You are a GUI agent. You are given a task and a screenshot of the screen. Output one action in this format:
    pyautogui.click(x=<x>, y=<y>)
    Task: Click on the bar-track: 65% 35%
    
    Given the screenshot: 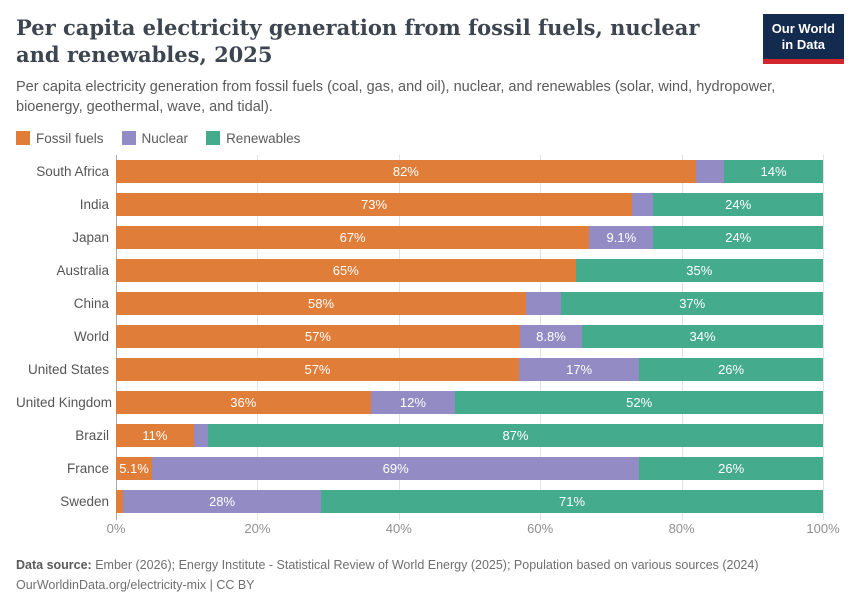 What is the action you would take?
    pyautogui.click(x=469, y=270)
    